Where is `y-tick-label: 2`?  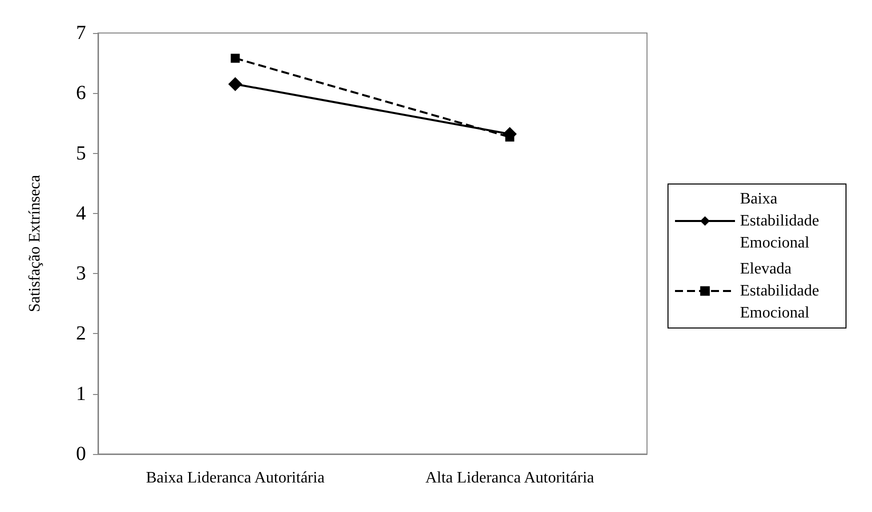
y-tick-label: 2 is located at coordinates (81, 333).